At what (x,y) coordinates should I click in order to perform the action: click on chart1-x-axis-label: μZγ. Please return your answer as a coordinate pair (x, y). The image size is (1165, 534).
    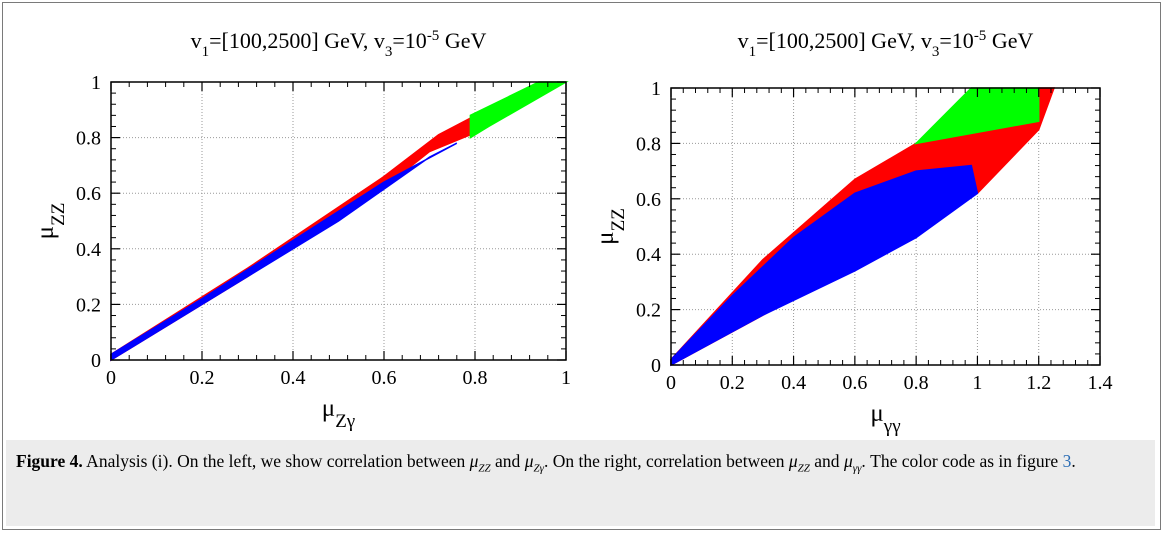
    Looking at the image, I should click on (338, 413).